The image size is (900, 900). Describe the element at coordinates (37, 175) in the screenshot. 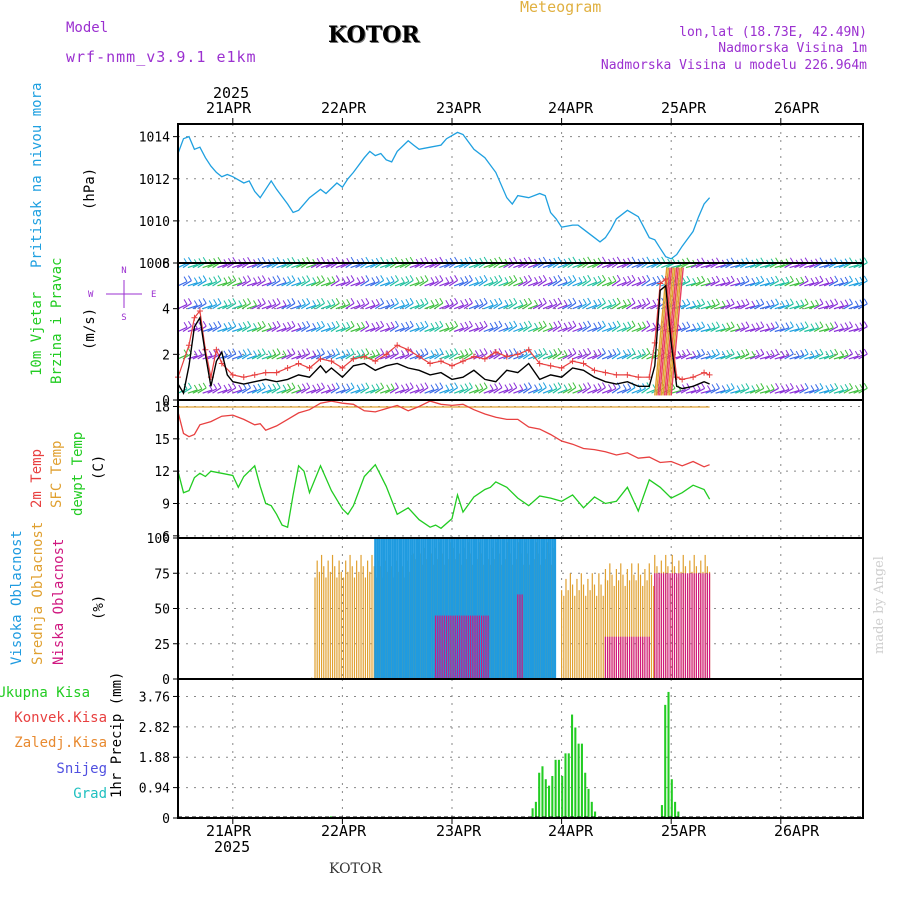

I see `pressure-title: Pritisak na nivou mora` at that location.